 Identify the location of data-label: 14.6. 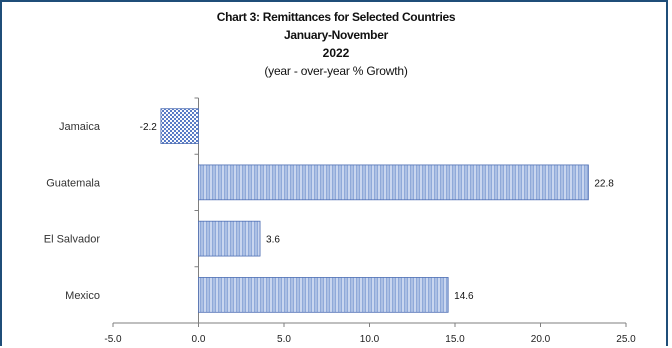
(464, 296).